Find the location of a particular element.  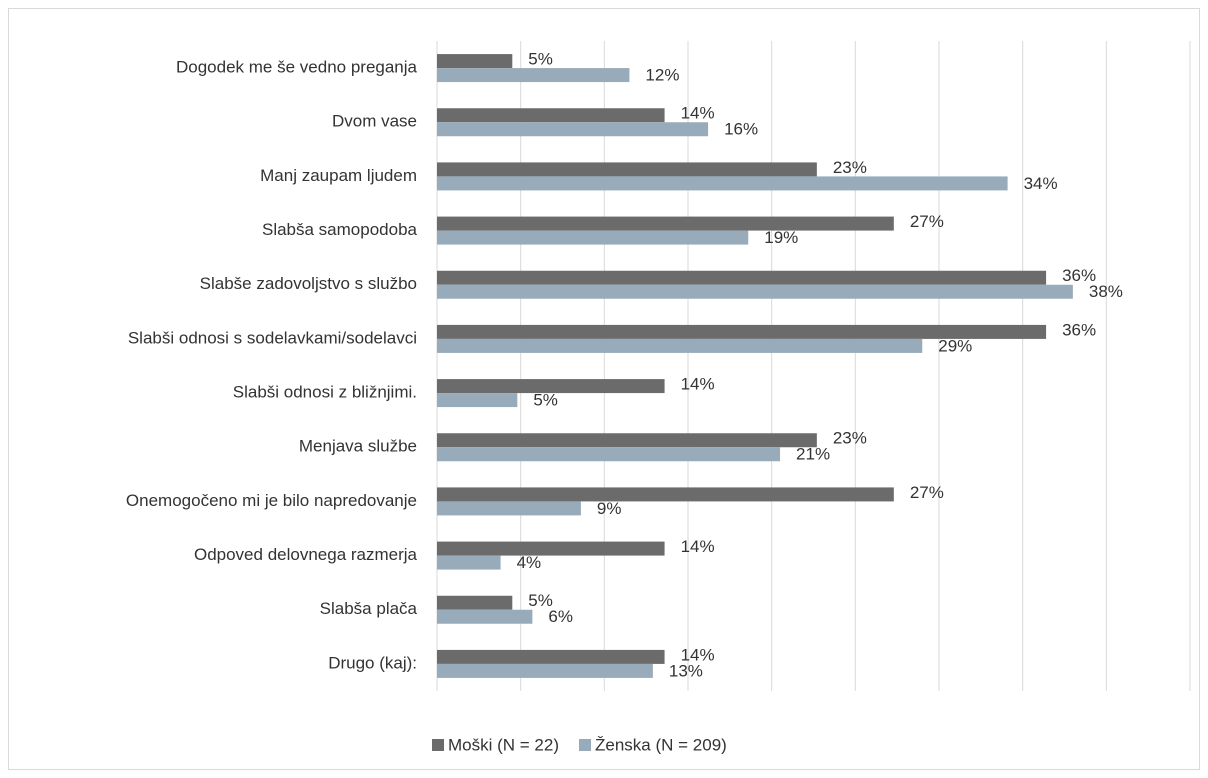

data-label: 13% is located at coordinates (686, 670).